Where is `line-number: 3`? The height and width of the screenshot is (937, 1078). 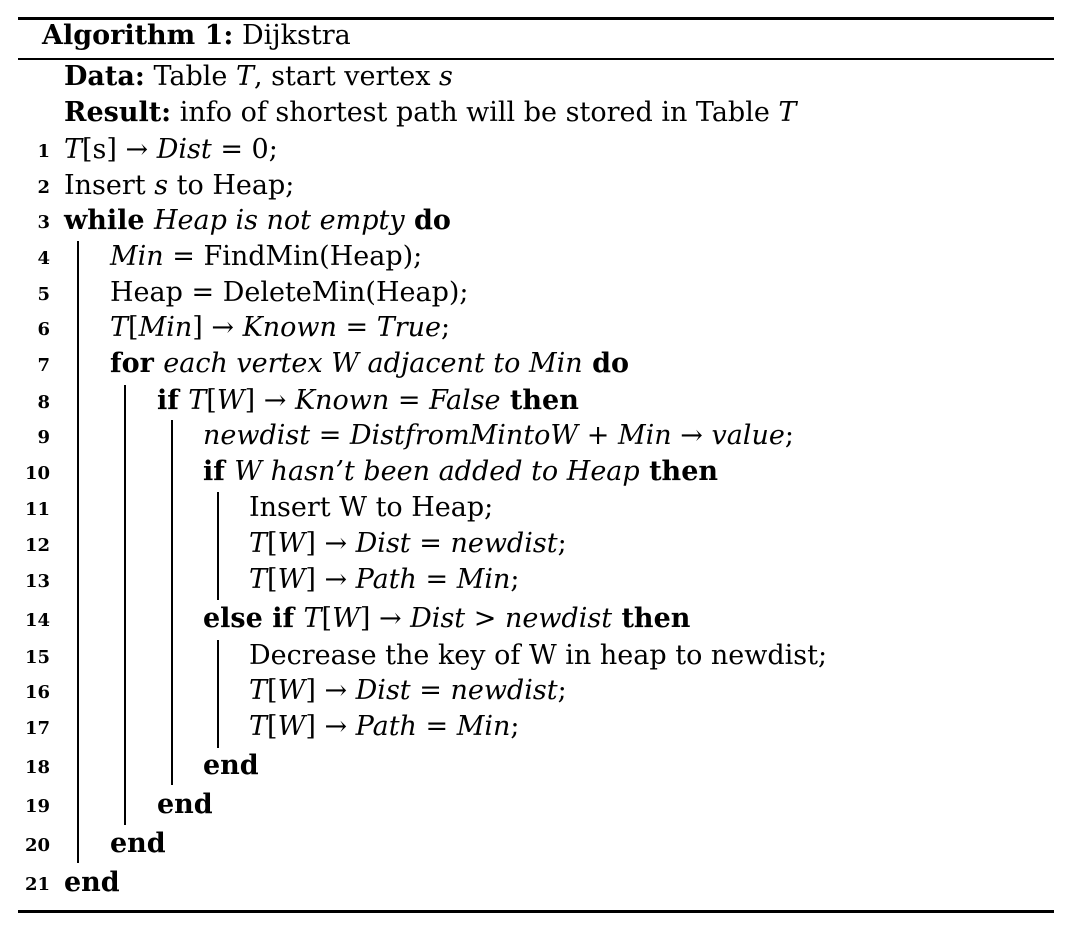
line-number: 3 is located at coordinates (43, 222).